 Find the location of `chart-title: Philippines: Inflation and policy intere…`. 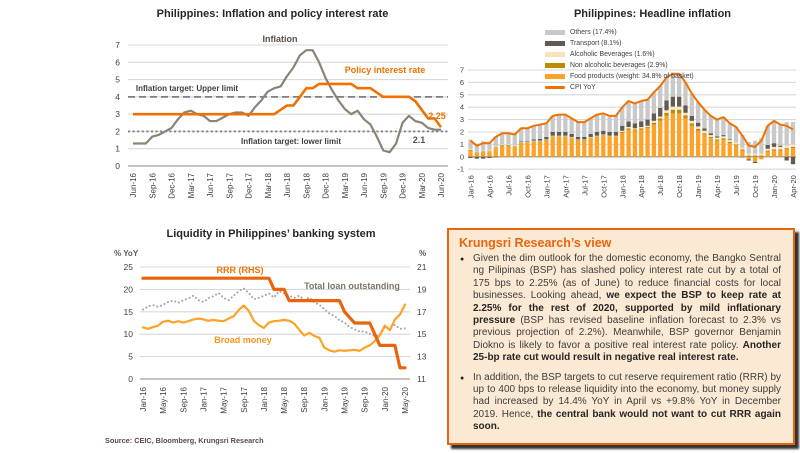

chart-title: Philippines: Inflation and policy intere… is located at coordinates (272, 14).